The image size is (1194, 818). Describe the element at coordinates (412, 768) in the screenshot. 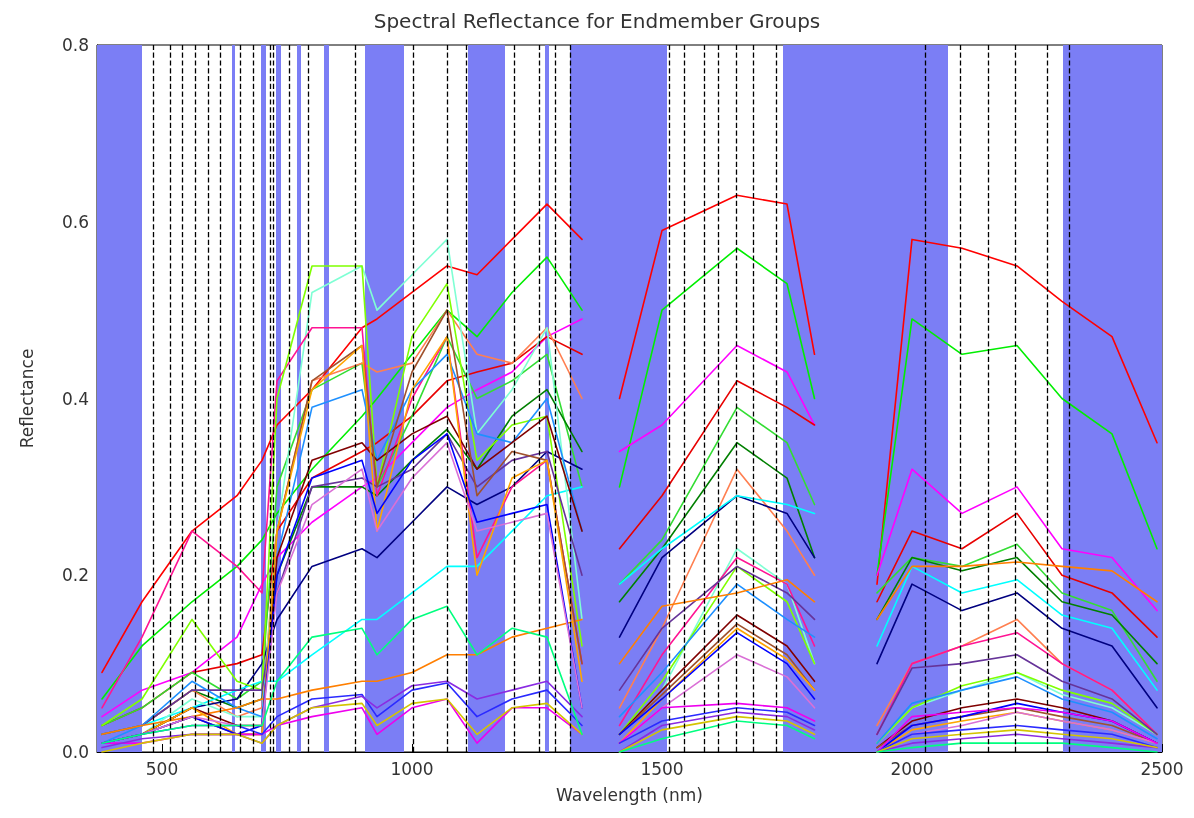

I see `x-tick-label: 1000` at that location.